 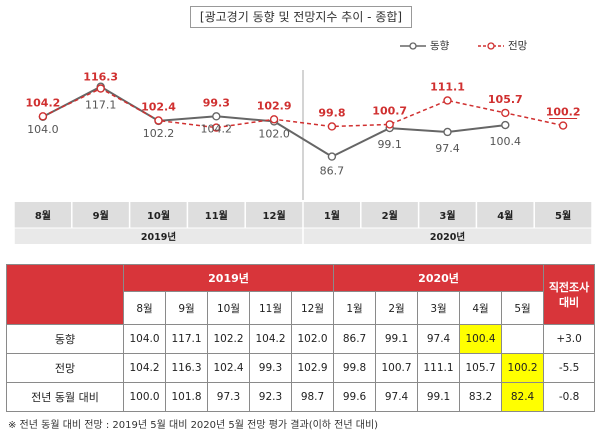 What do you see at coordinates (439, 368) in the screenshot?
I see `table-cell: 111.1` at bounding box center [439, 368].